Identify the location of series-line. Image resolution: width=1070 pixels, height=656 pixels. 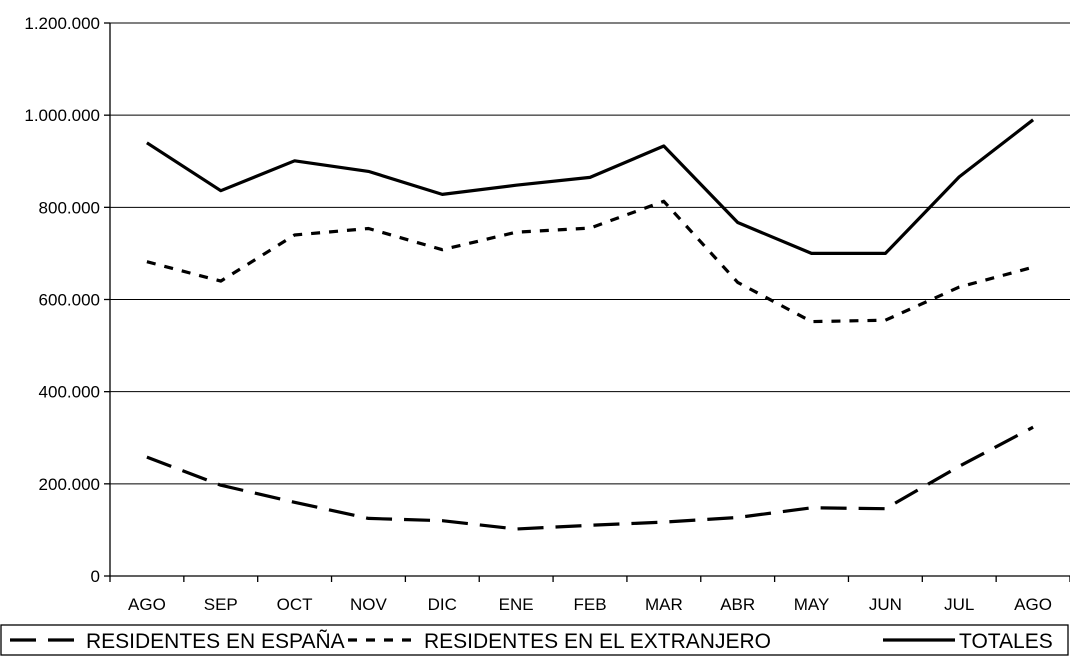
(590, 478).